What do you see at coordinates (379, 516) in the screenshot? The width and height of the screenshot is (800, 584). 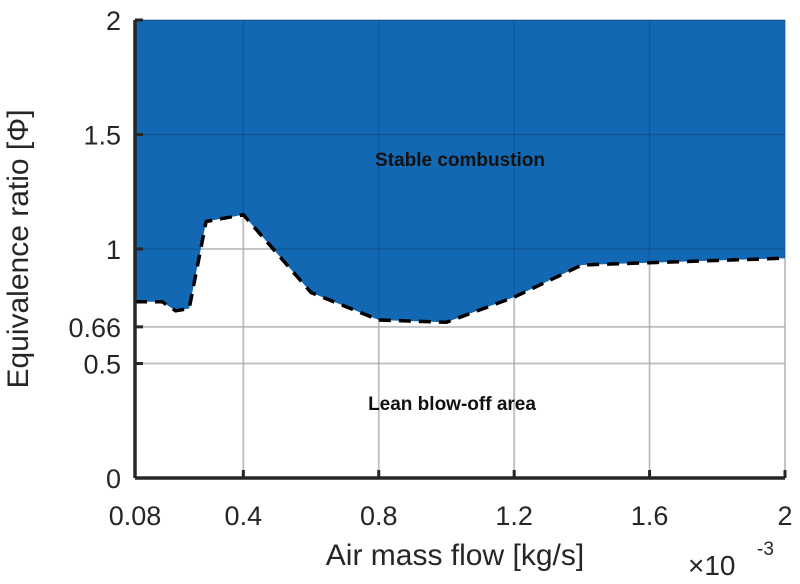 I see `x-tick-label: 0.8` at bounding box center [379, 516].